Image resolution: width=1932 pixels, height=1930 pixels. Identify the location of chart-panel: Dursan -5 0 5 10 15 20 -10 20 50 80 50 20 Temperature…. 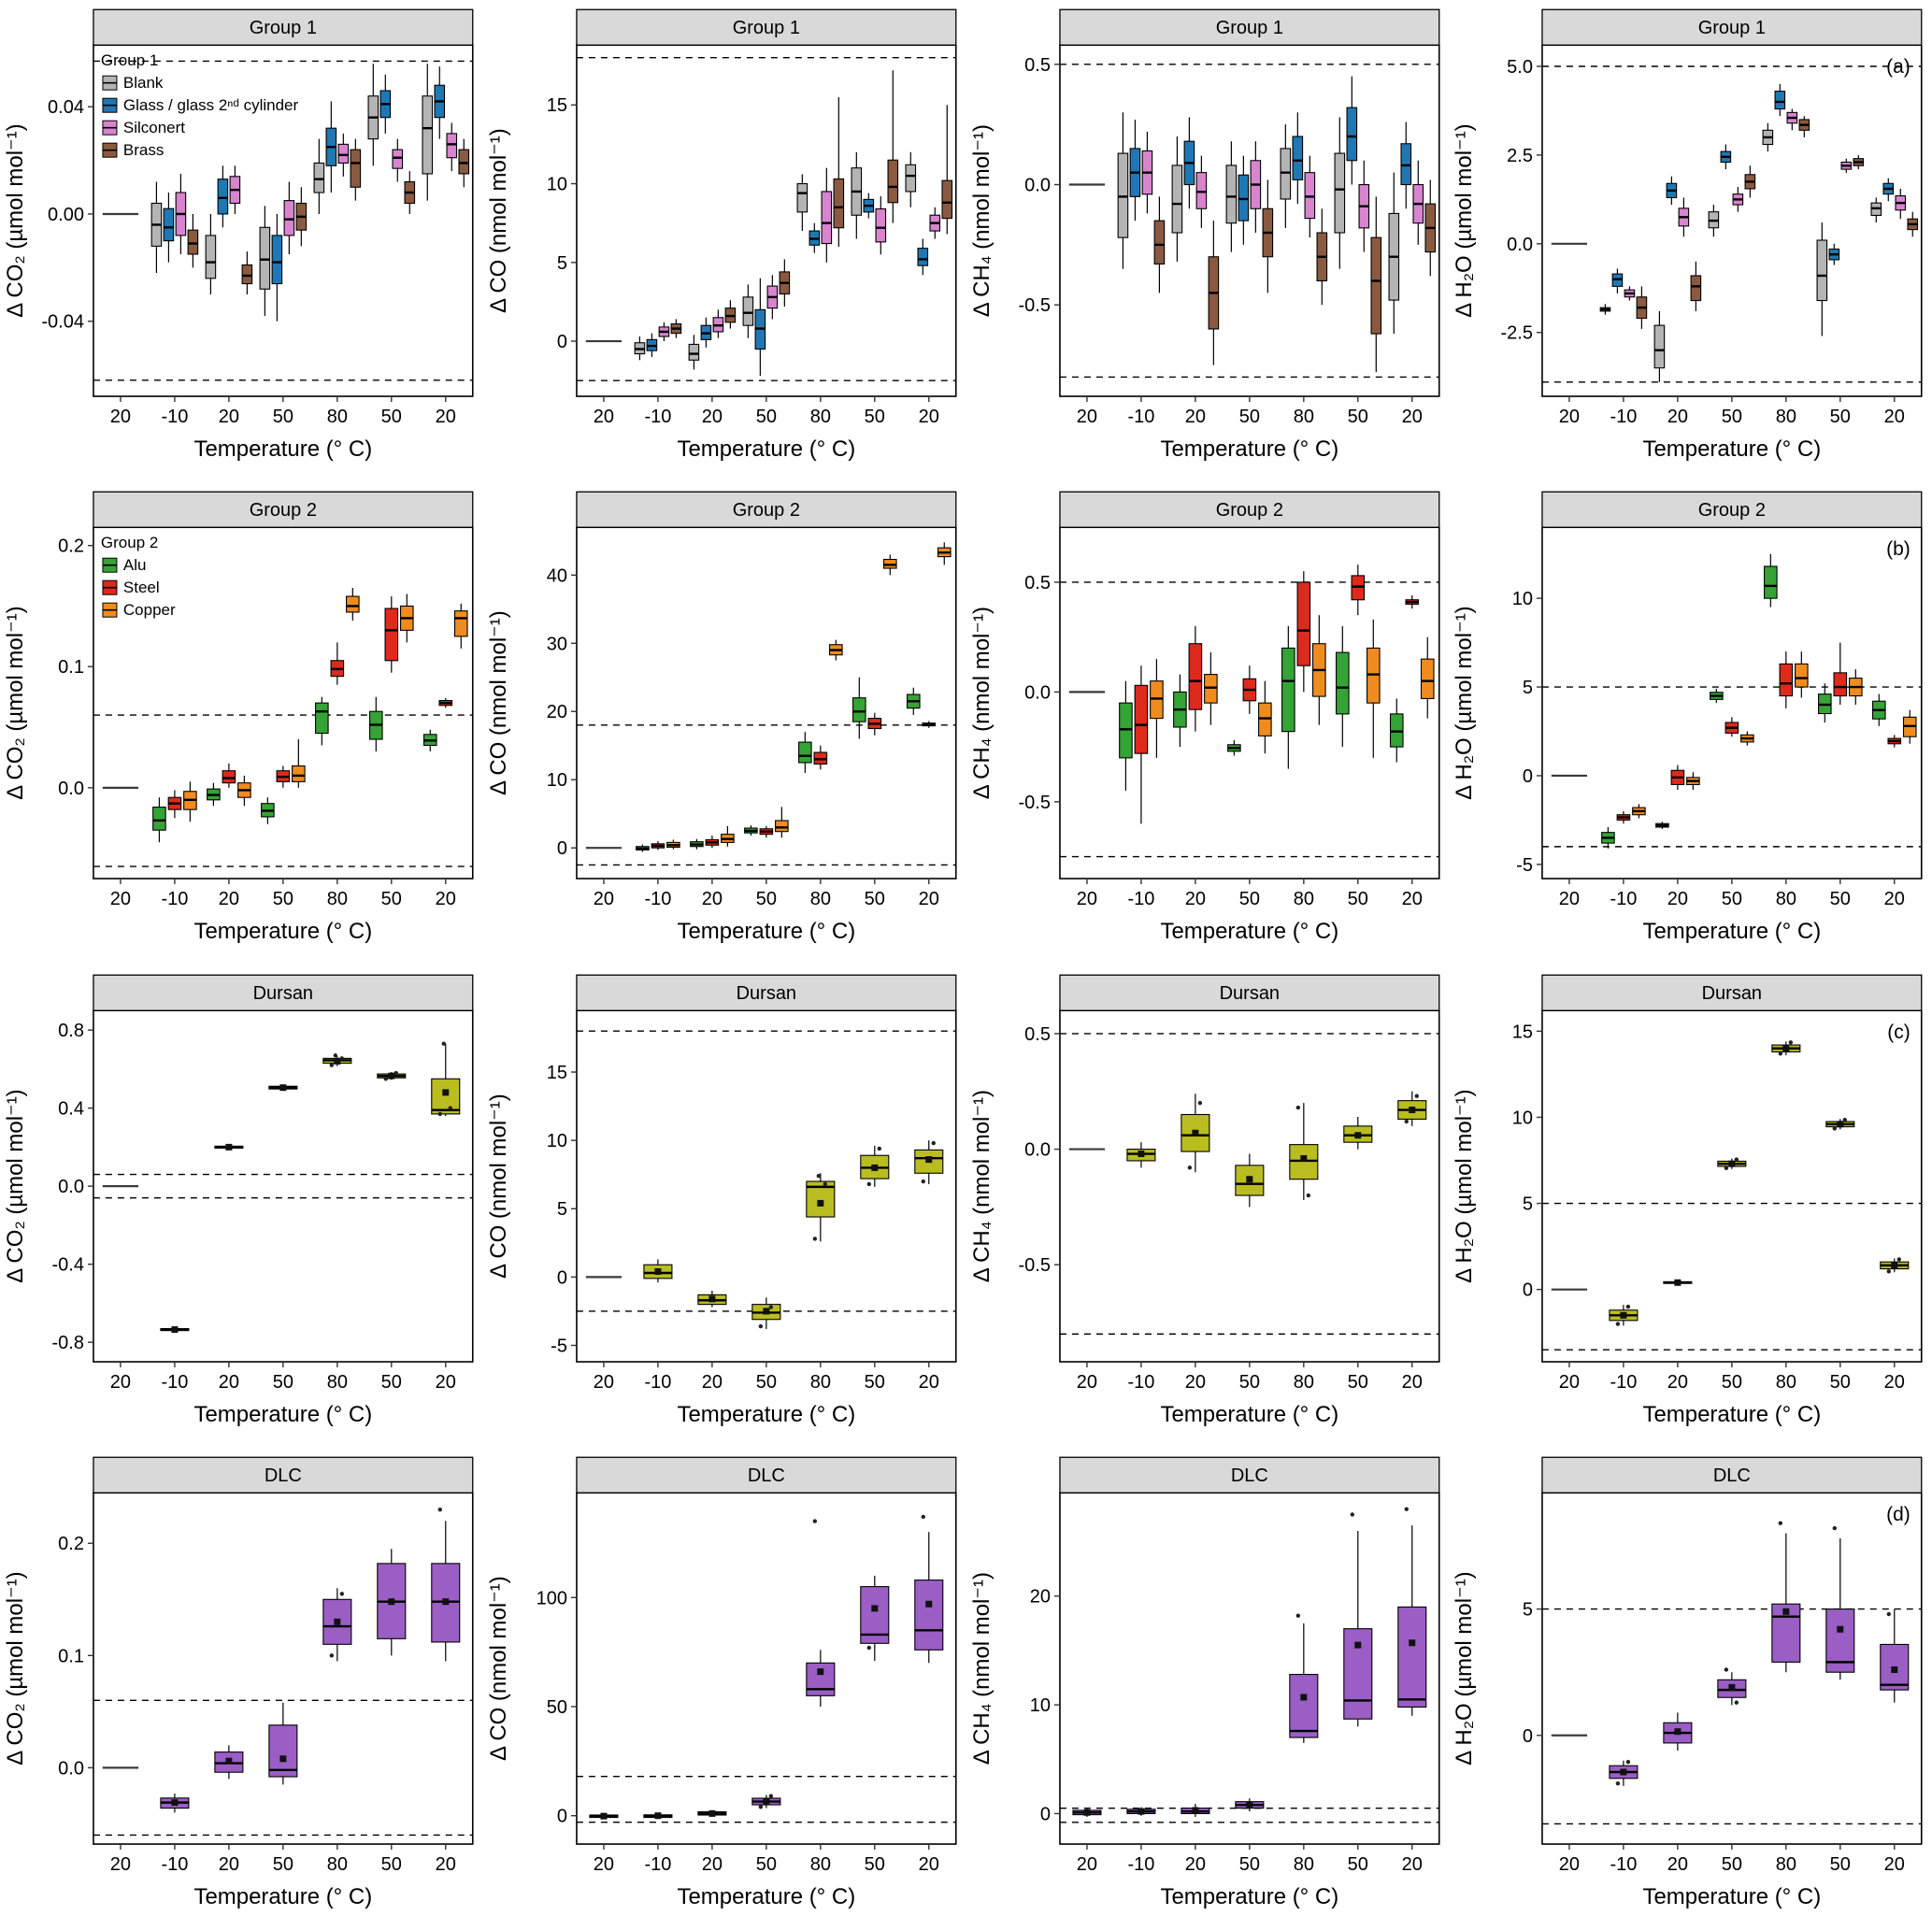
(721, 1200).